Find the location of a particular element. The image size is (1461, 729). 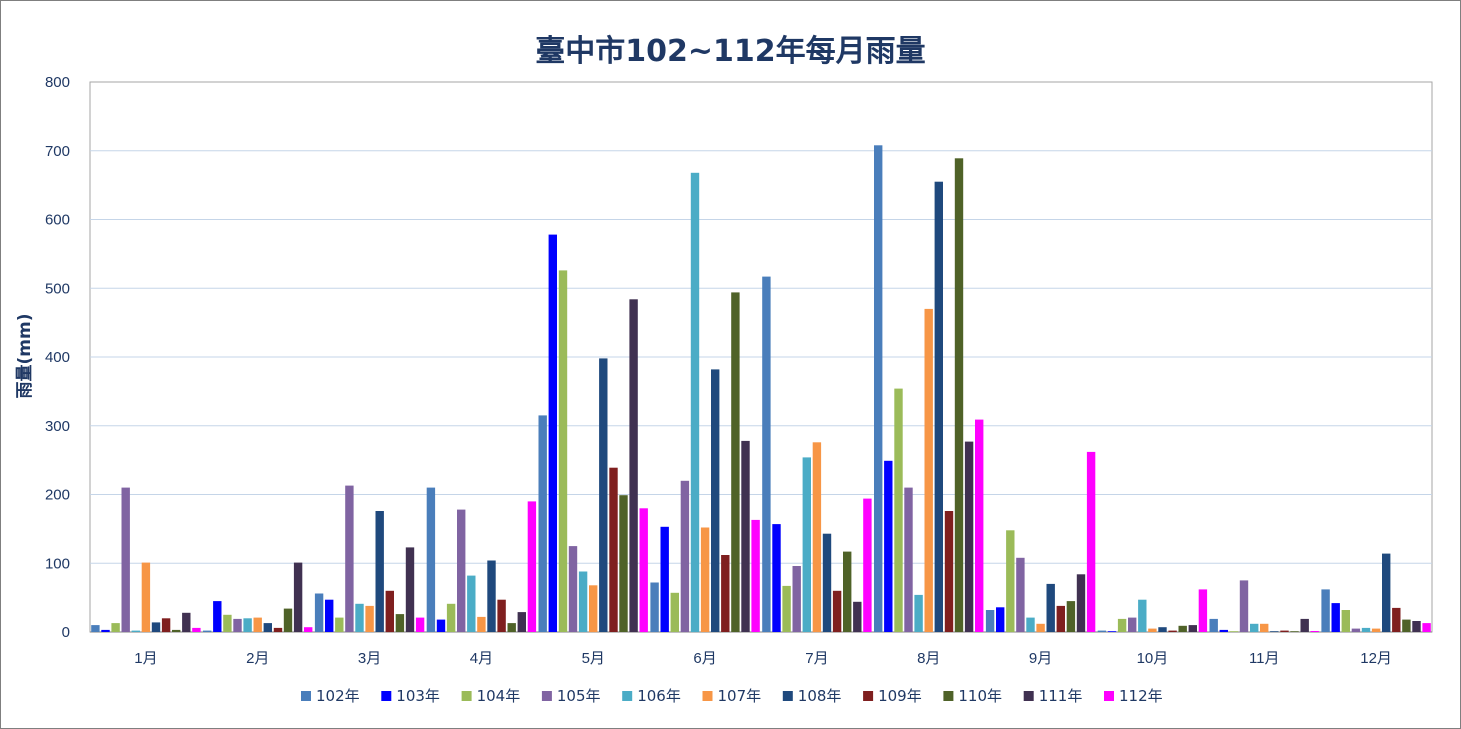

x-tick-label: 1月 is located at coordinates (145, 658).